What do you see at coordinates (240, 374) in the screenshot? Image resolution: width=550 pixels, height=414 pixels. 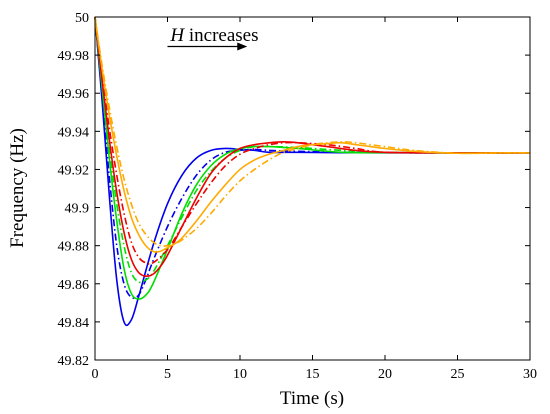 I see `x-tick-label: 10` at bounding box center [240, 374].